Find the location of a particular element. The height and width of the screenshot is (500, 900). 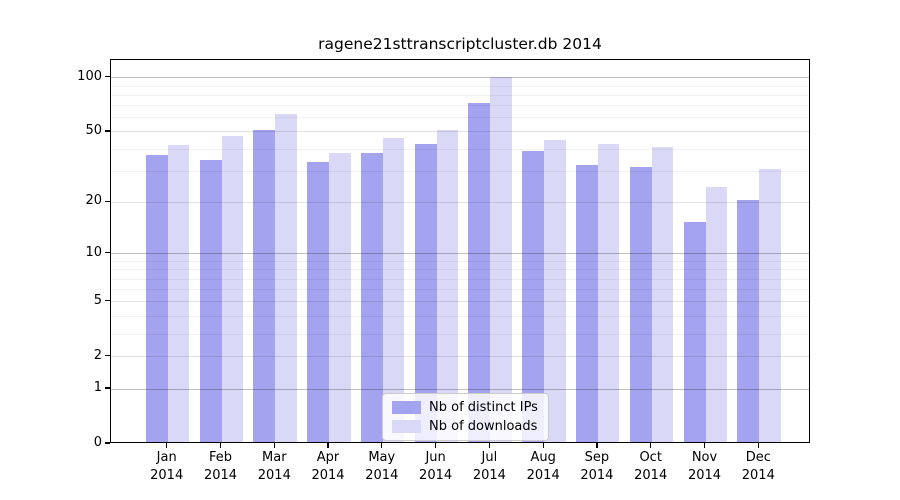

x-axis-label-aug: Aug 2014 is located at coordinates (543, 466).